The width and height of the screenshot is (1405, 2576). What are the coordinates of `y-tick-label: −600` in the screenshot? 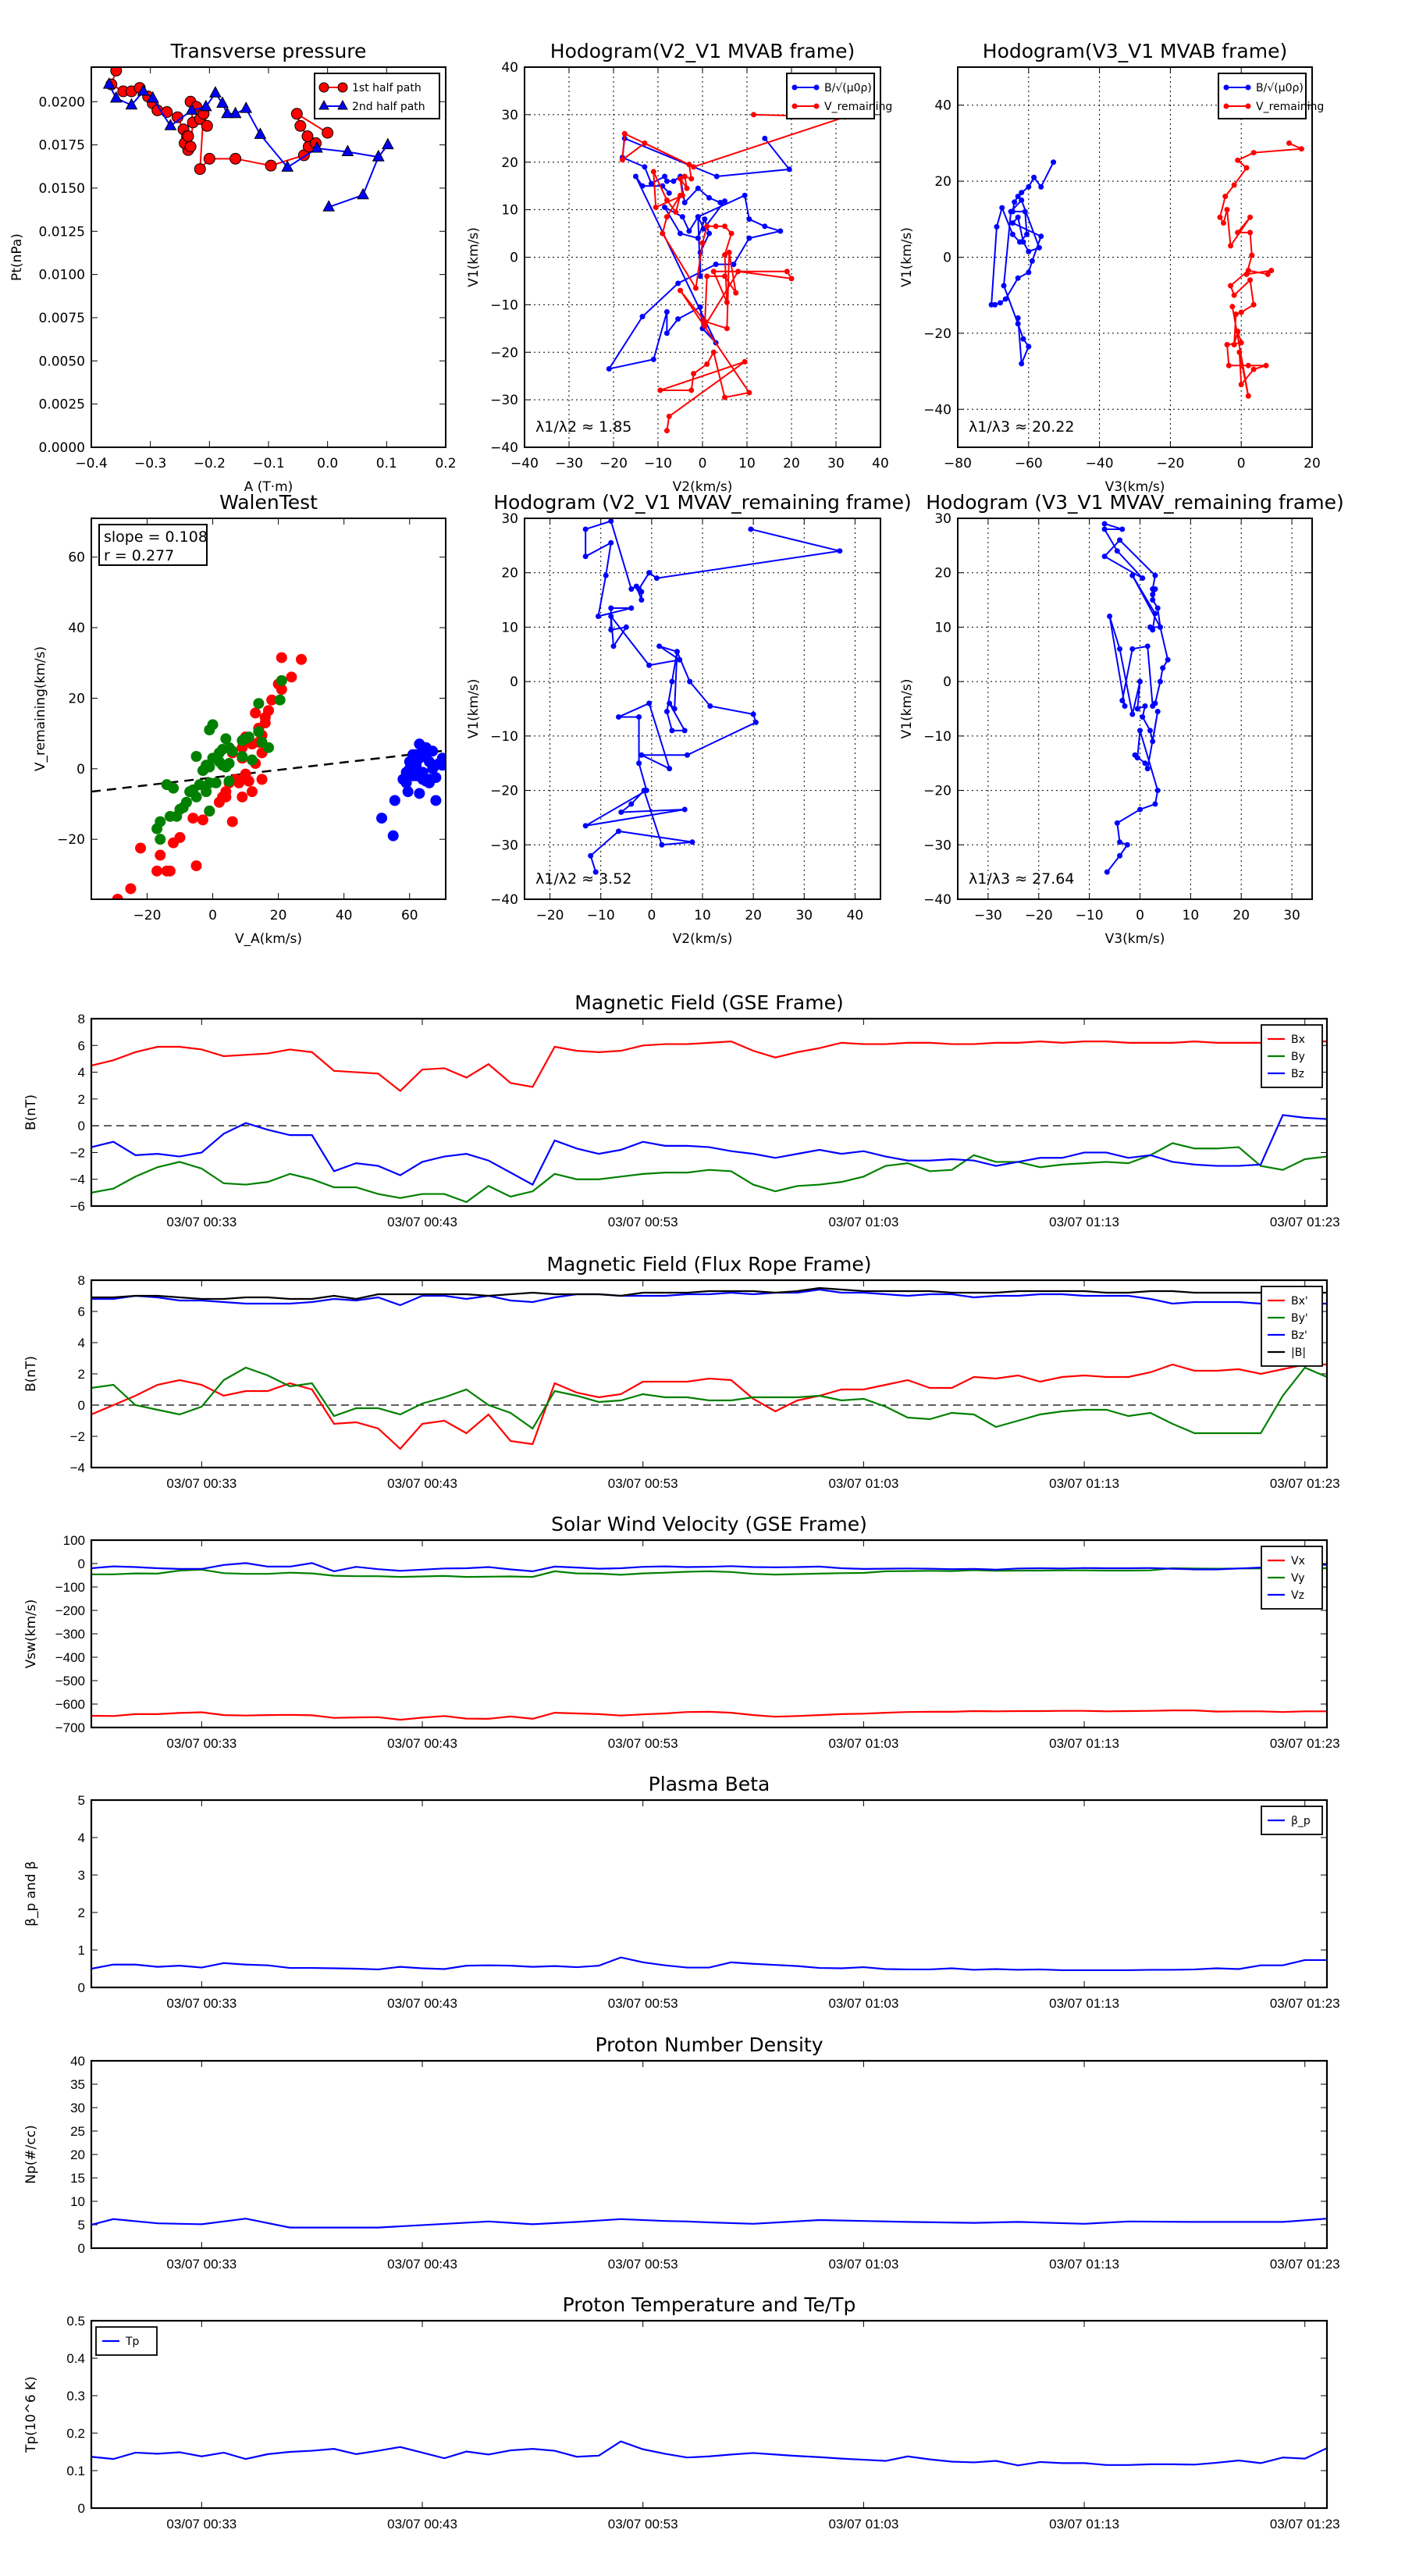 It's located at (70, 1704).